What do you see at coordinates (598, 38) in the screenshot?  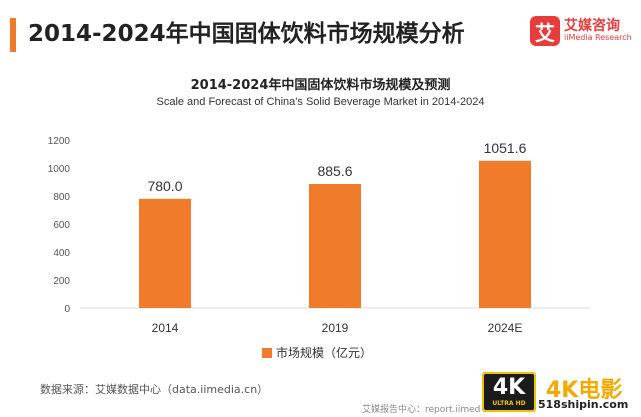 I see `brand-name-en: iiMedia Research` at bounding box center [598, 38].